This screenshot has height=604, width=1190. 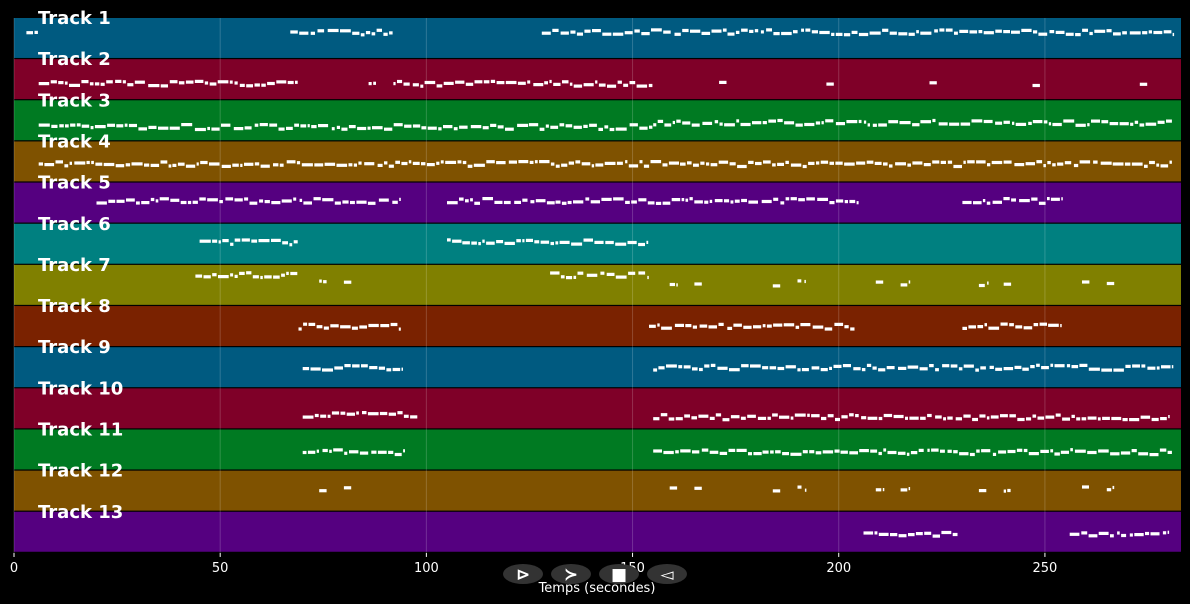 I want to click on track-label: Track 12, so click(x=80, y=471).